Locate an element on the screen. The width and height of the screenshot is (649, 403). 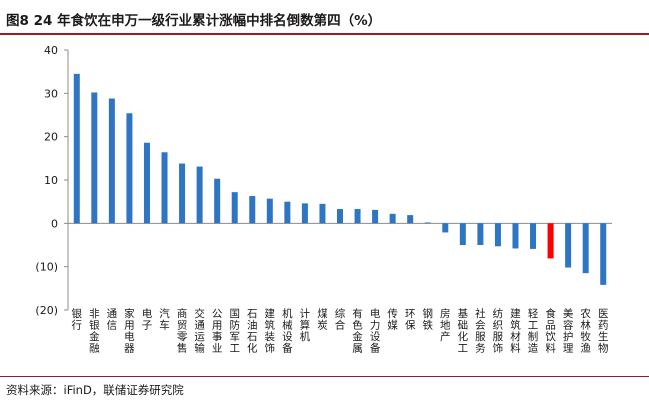
x-tick-label: 社会服务 is located at coordinates (480, 331).